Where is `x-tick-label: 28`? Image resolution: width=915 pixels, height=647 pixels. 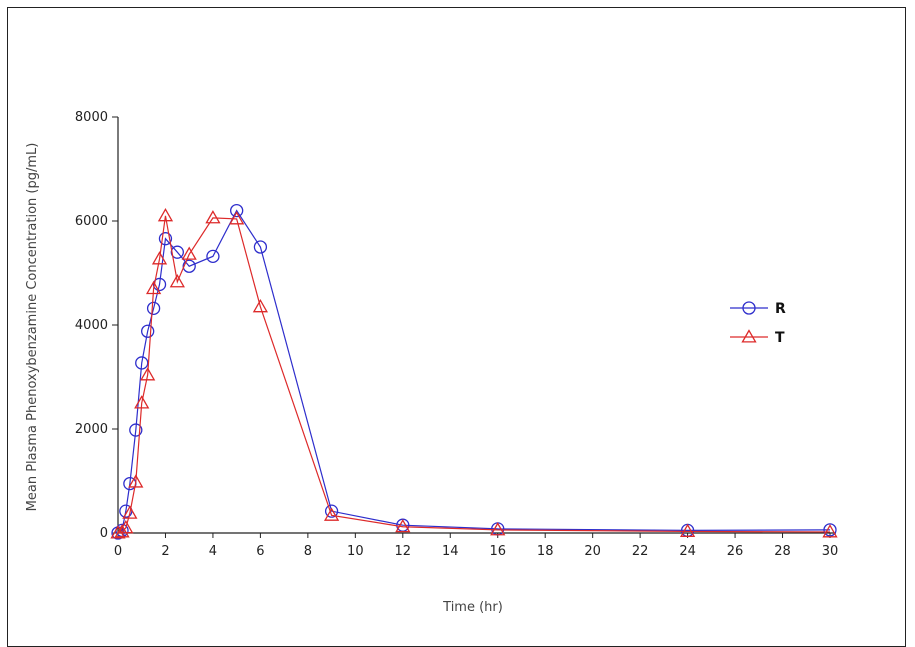
x-tick-label: 28 is located at coordinates (782, 551).